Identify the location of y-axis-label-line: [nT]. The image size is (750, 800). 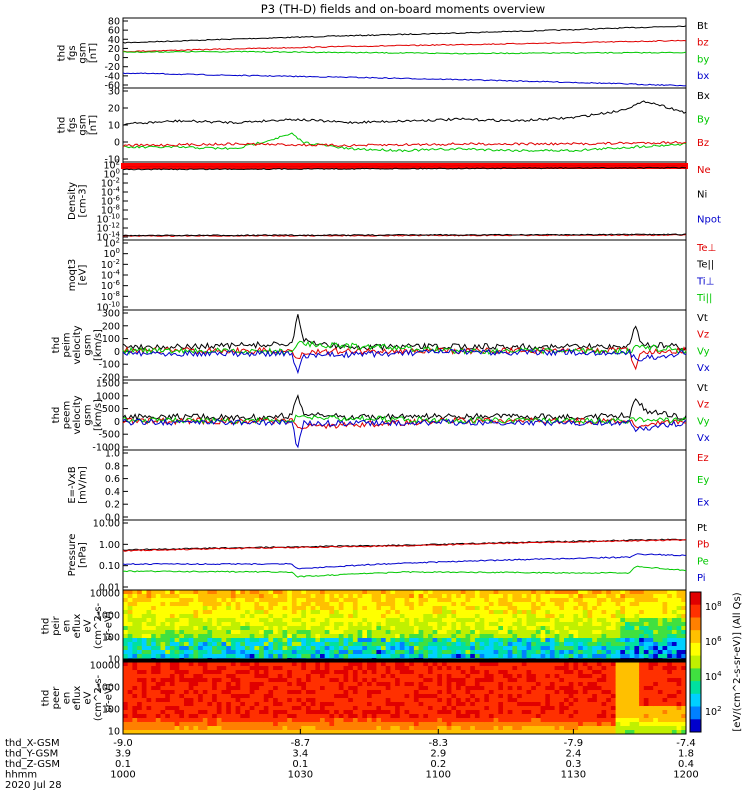
(93, 53).